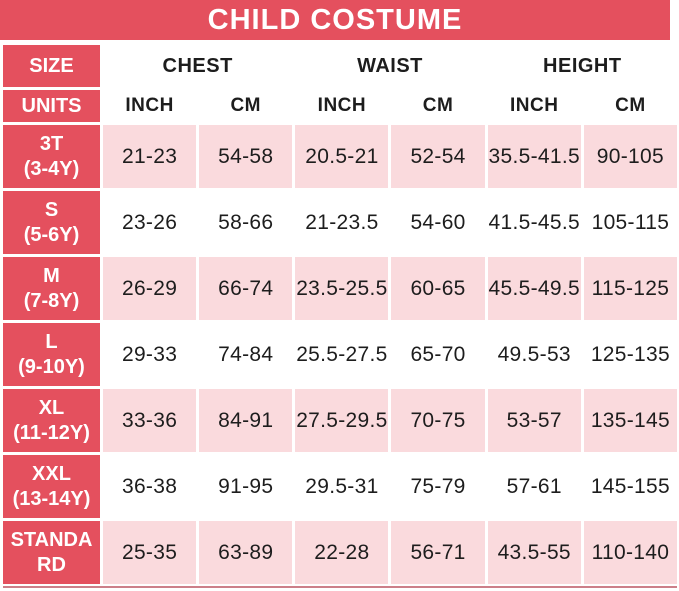  Describe the element at coordinates (150, 222) in the screenshot. I see `table-cell: 23-26` at that location.